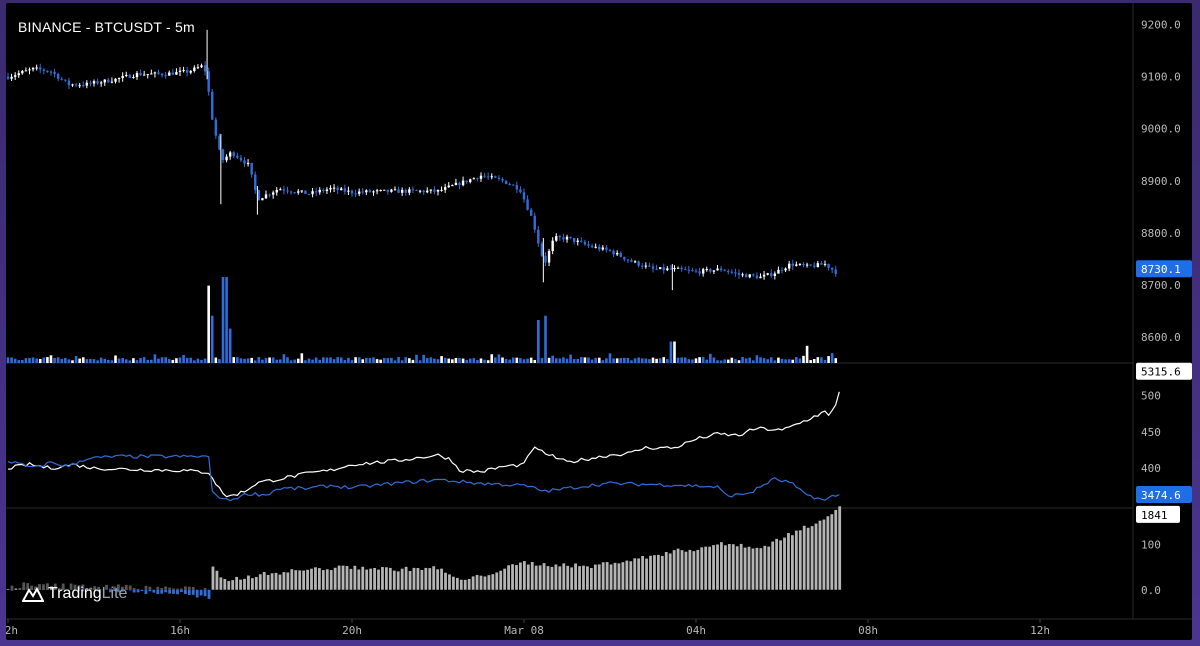 The width and height of the screenshot is (1200, 646). Describe the element at coordinates (1151, 396) in the screenshot. I see `oscillator-tick-label: 500` at that location.